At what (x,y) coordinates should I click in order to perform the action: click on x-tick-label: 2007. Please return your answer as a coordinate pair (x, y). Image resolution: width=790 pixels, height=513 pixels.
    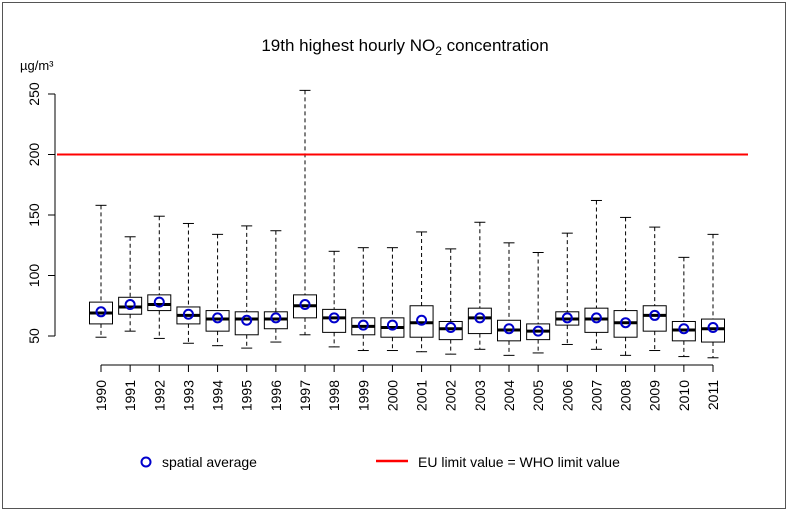
    Looking at the image, I should click on (596, 395).